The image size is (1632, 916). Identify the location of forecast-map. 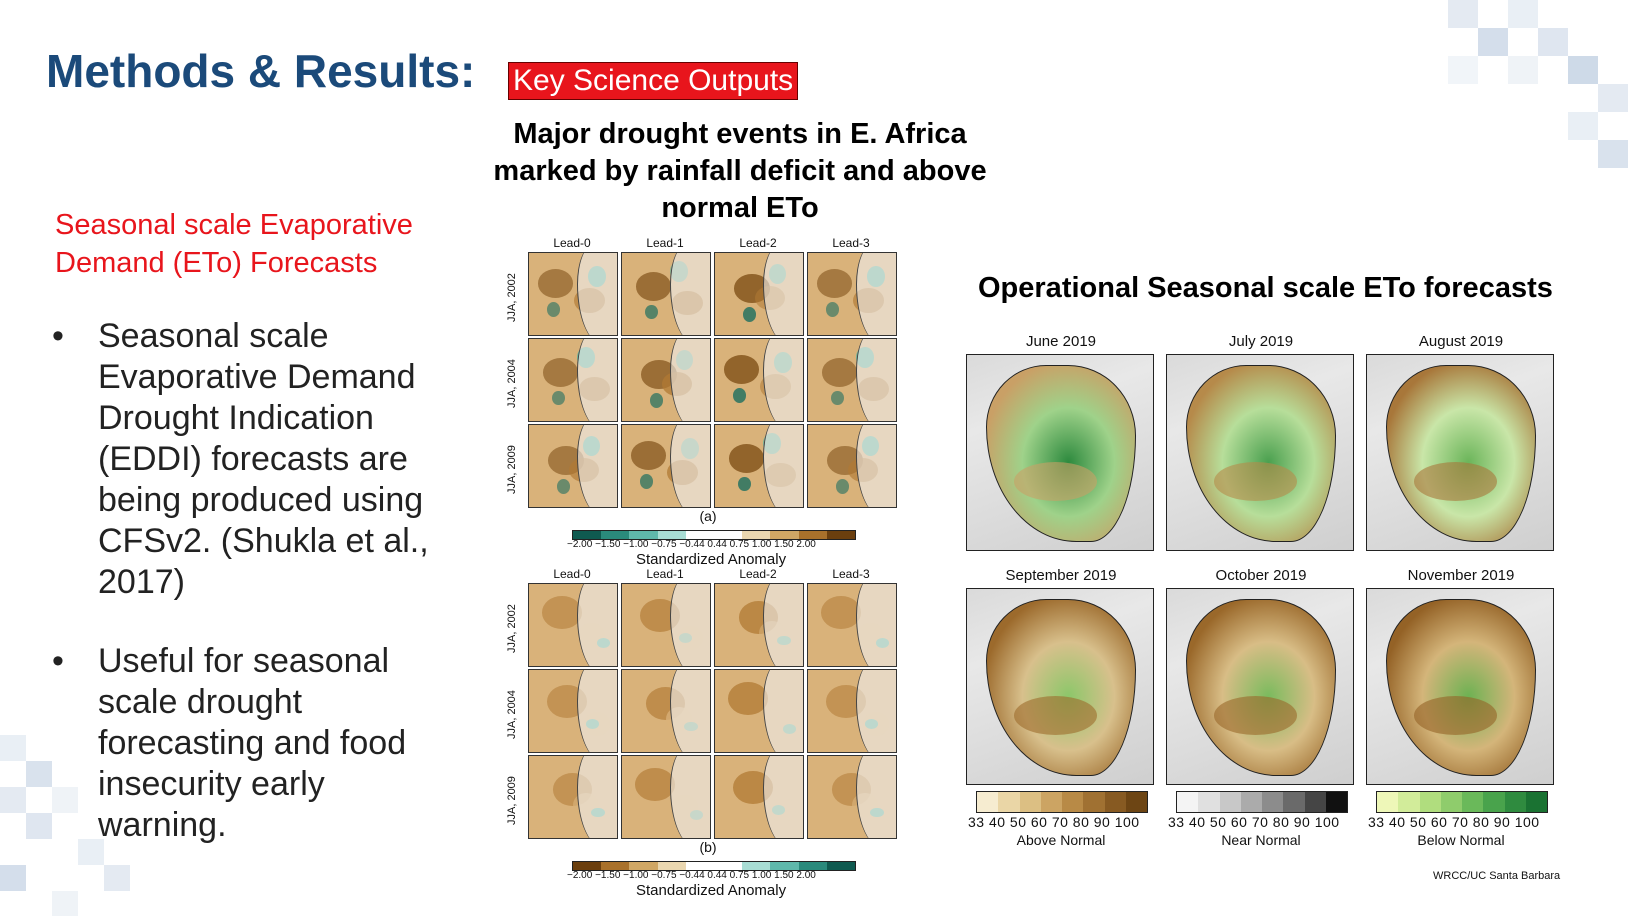
(1260, 686).